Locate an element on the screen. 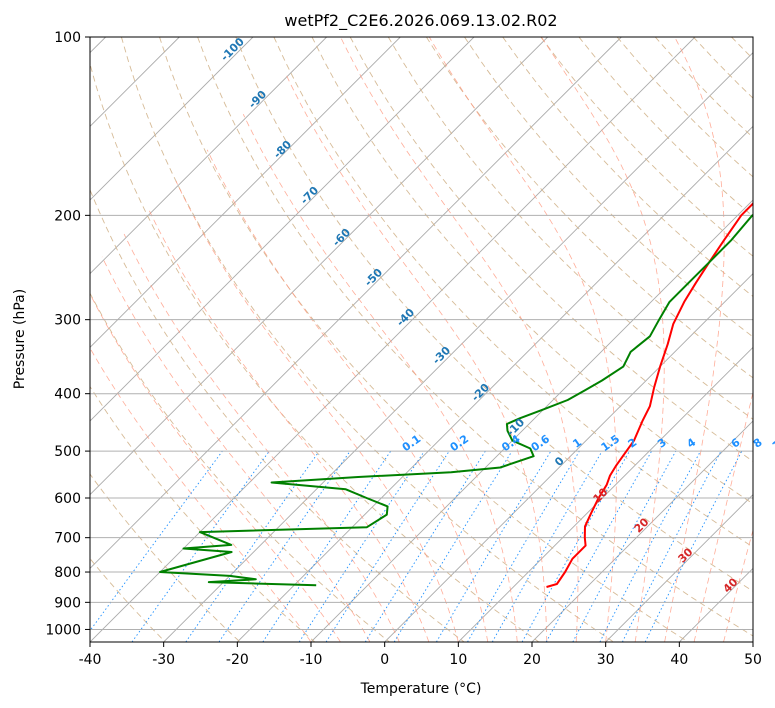 Image resolution: width=775 pixels, height=708 pixels. x-tick-label: 10 is located at coordinates (458, 660).